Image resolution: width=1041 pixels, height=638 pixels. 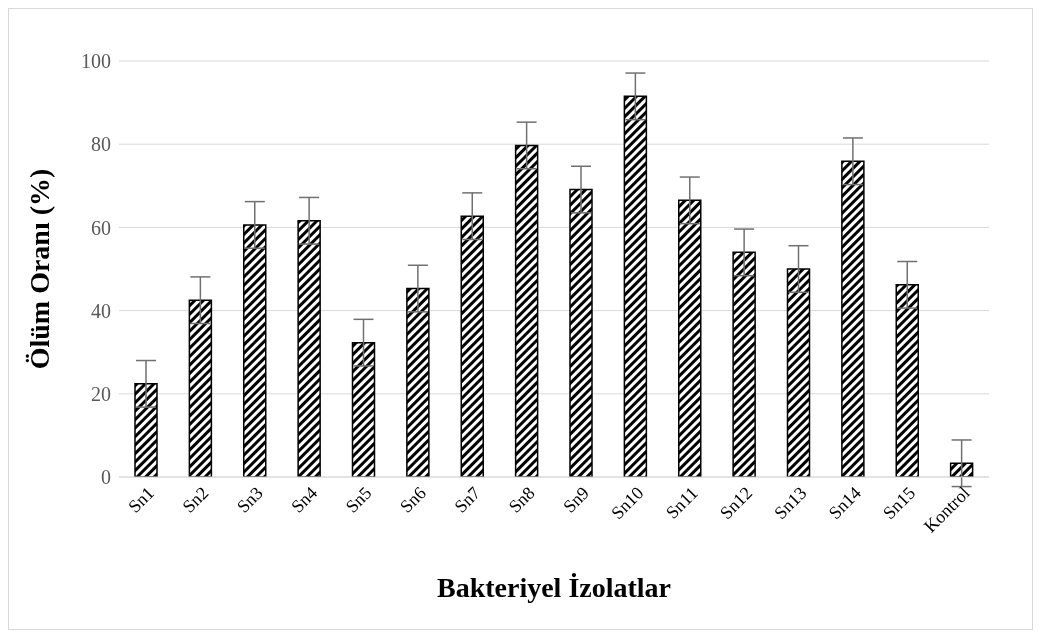 What do you see at coordinates (576, 499) in the screenshot?
I see `x-tick-label: Sn9` at bounding box center [576, 499].